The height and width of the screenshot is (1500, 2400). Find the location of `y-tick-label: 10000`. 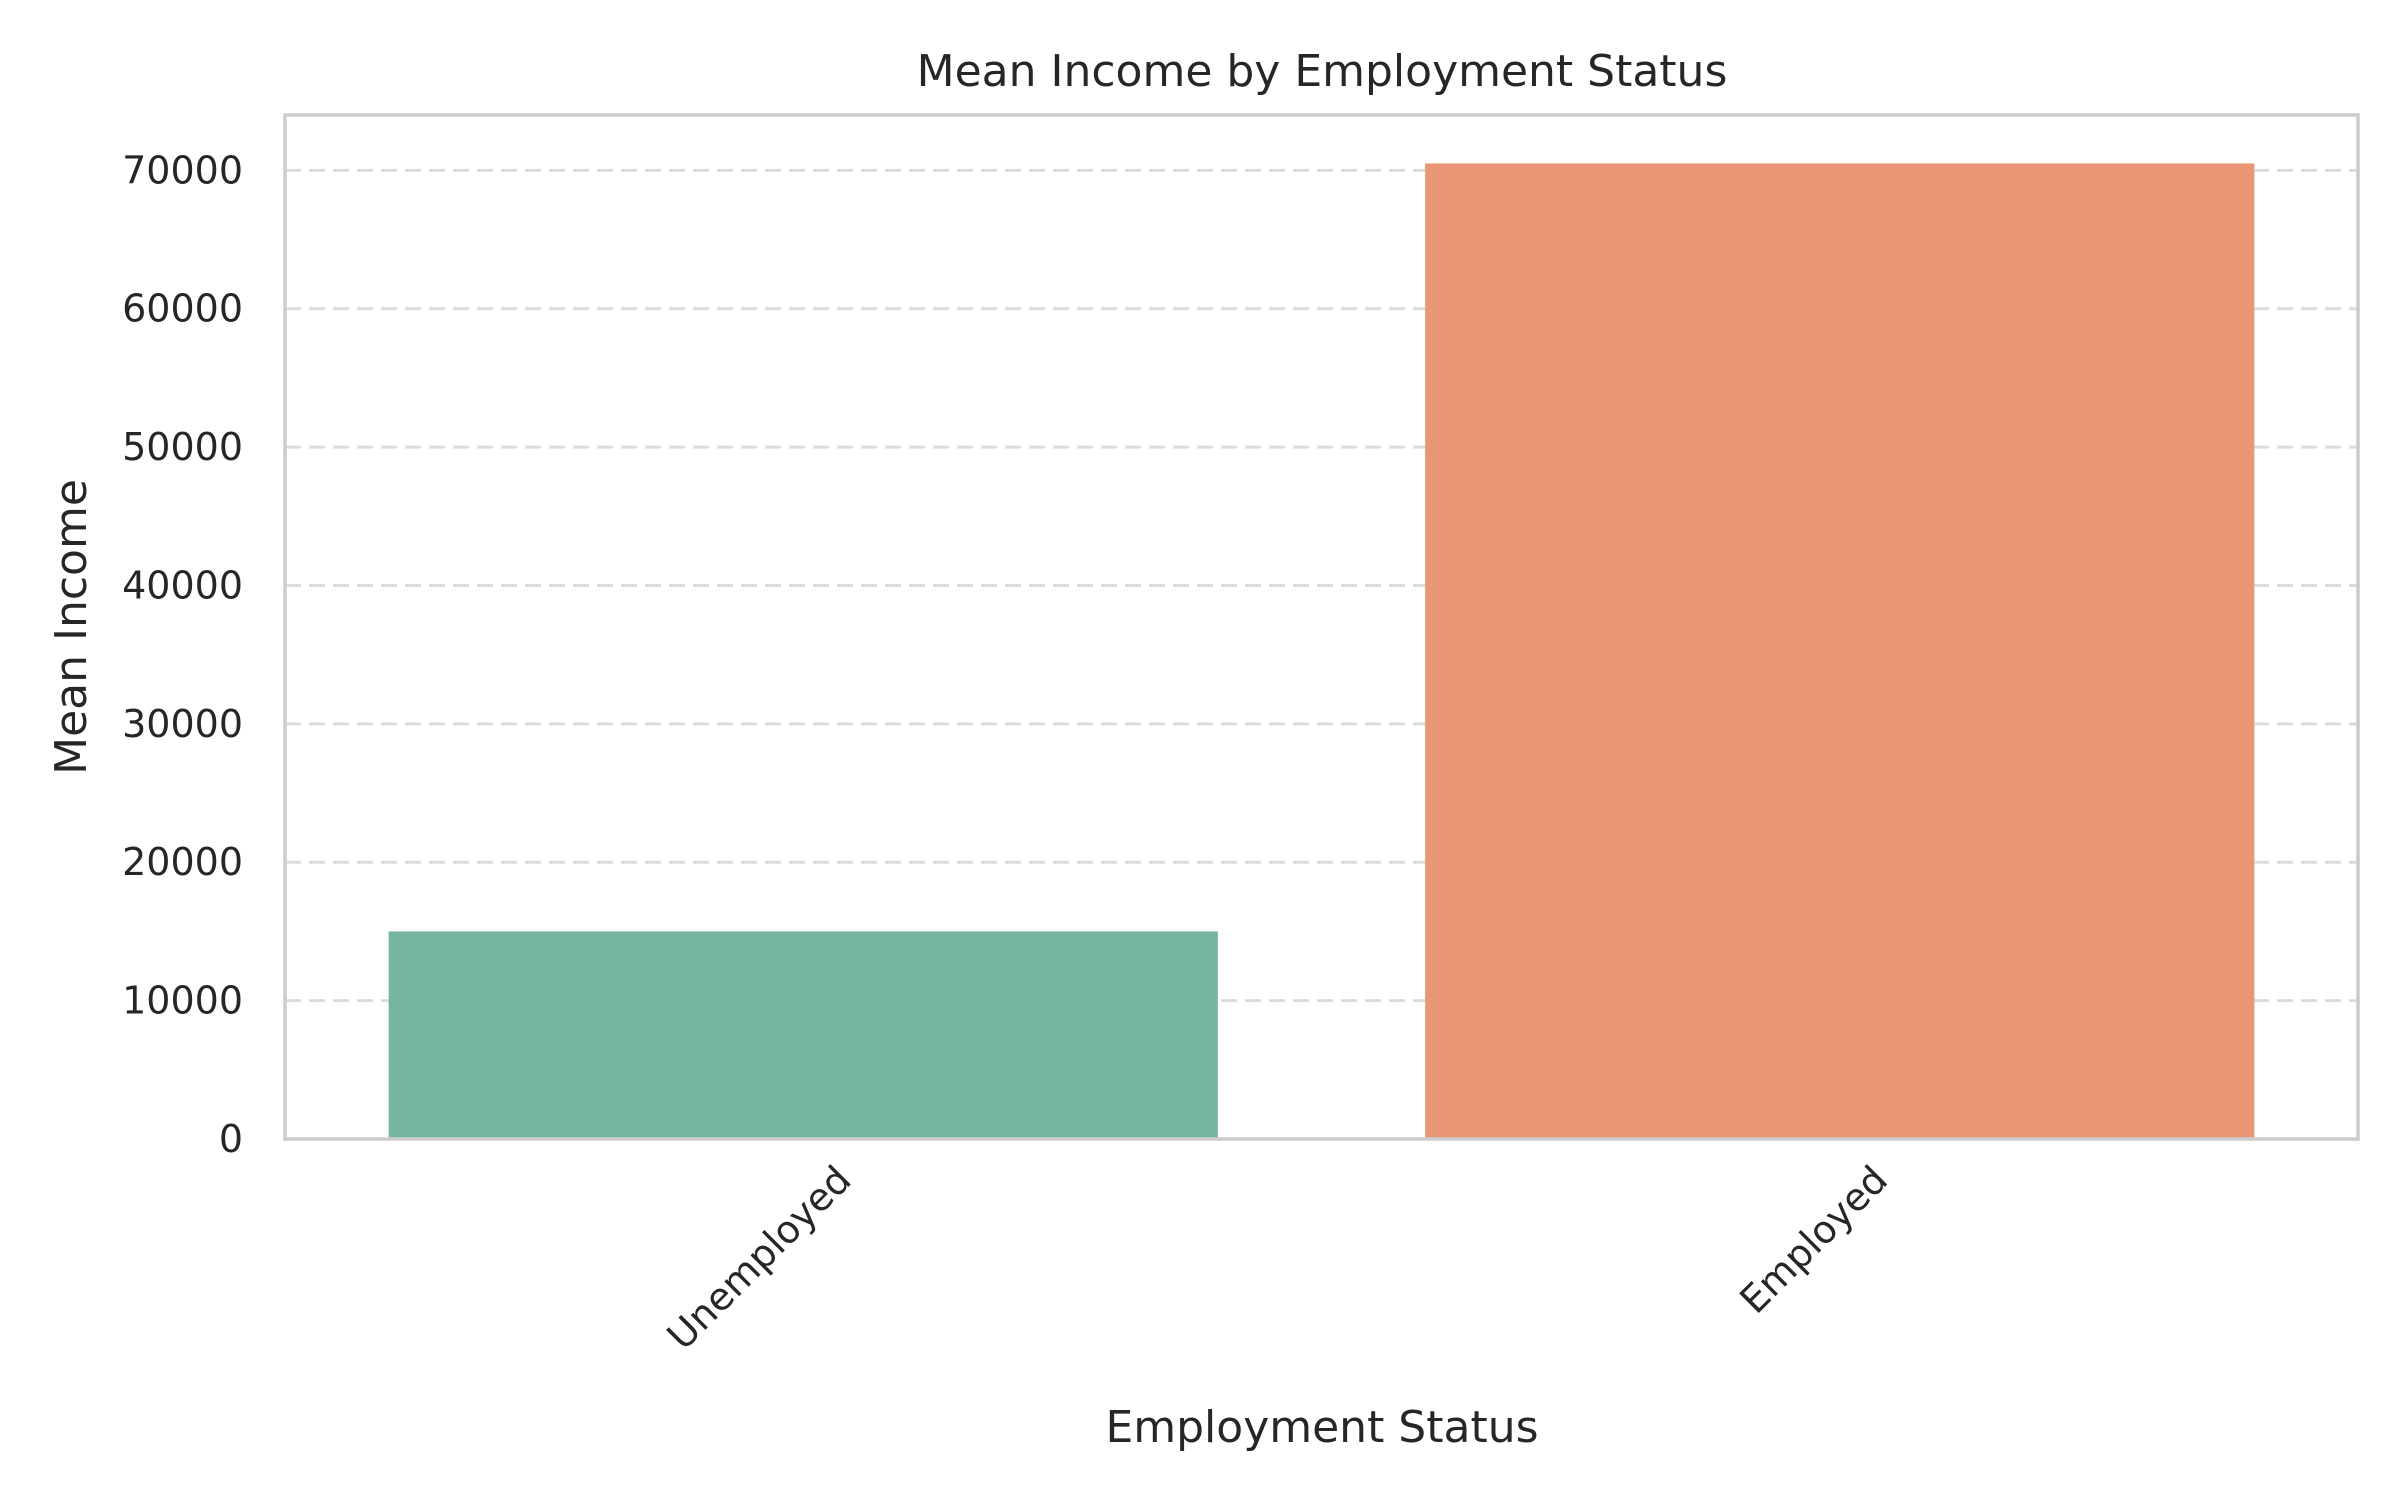

y-tick-label: 10000 is located at coordinates (182, 1001).